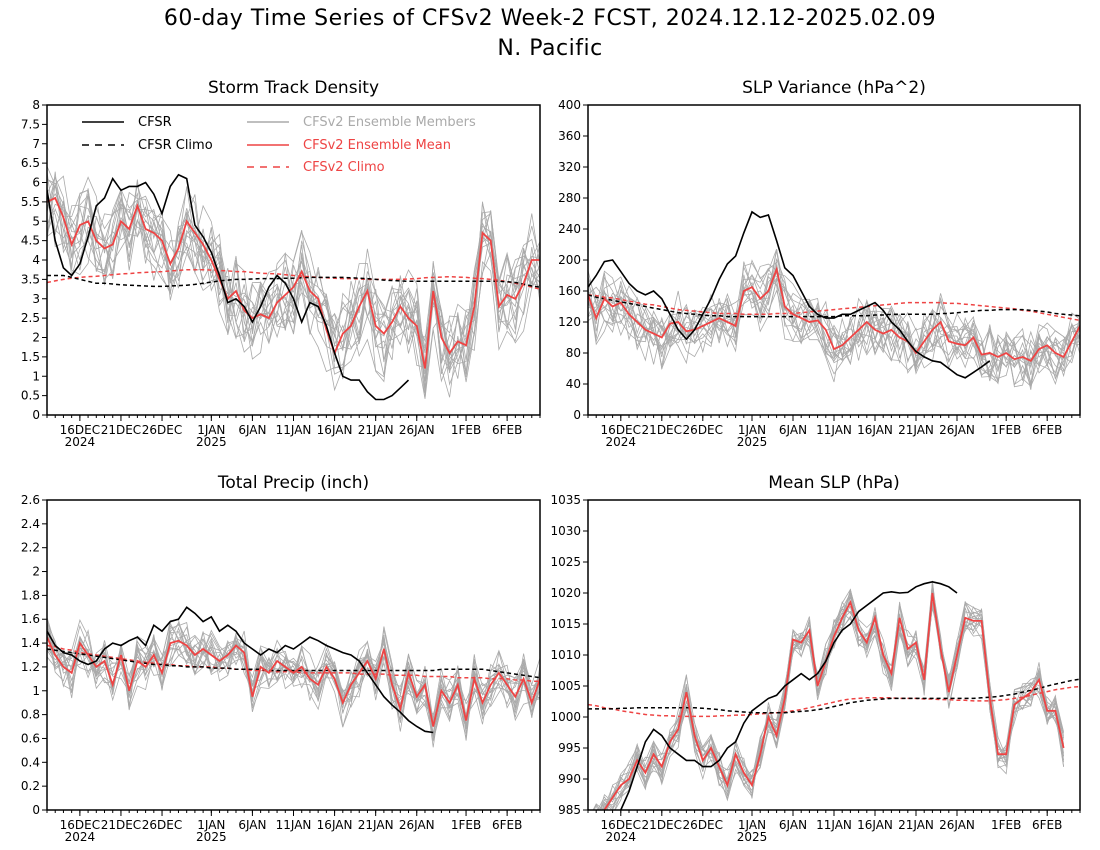 The image size is (1100, 850). I want to click on y-tick-label: 0, so click(36, 415).